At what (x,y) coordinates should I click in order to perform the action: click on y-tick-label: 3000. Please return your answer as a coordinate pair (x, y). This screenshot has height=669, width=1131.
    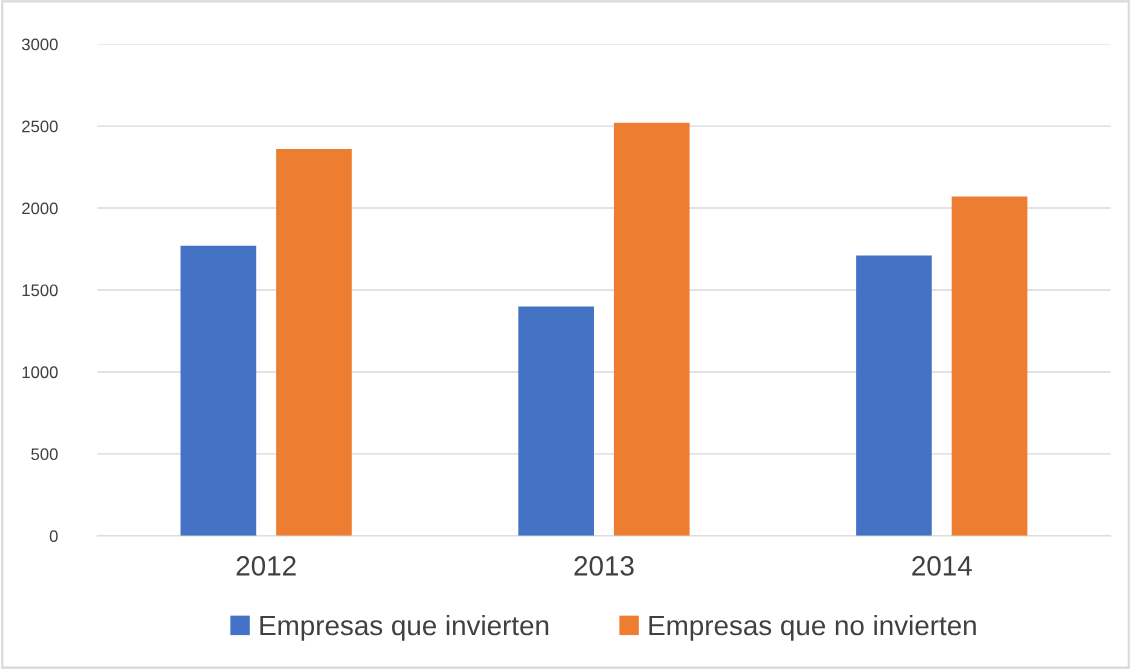
    Looking at the image, I should click on (39, 44).